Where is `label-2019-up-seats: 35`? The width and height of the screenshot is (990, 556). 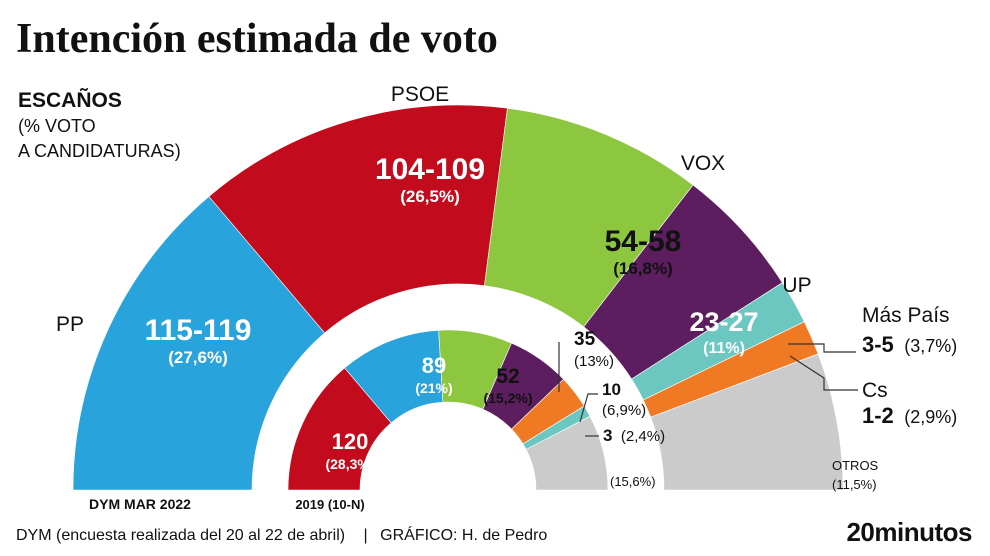
label-2019-up-seats: 35 is located at coordinates (585, 339).